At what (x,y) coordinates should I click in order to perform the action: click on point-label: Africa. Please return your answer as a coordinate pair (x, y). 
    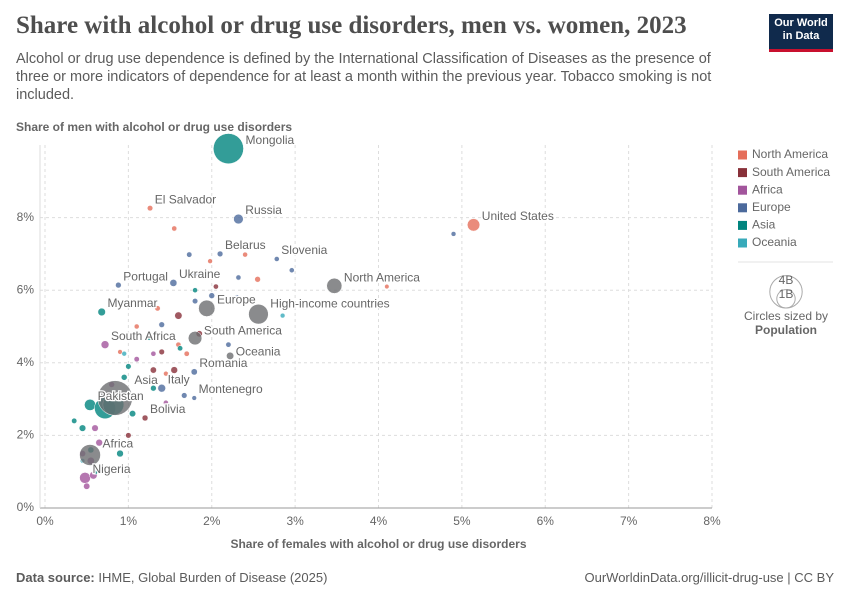
    Looking at the image, I should click on (118, 444).